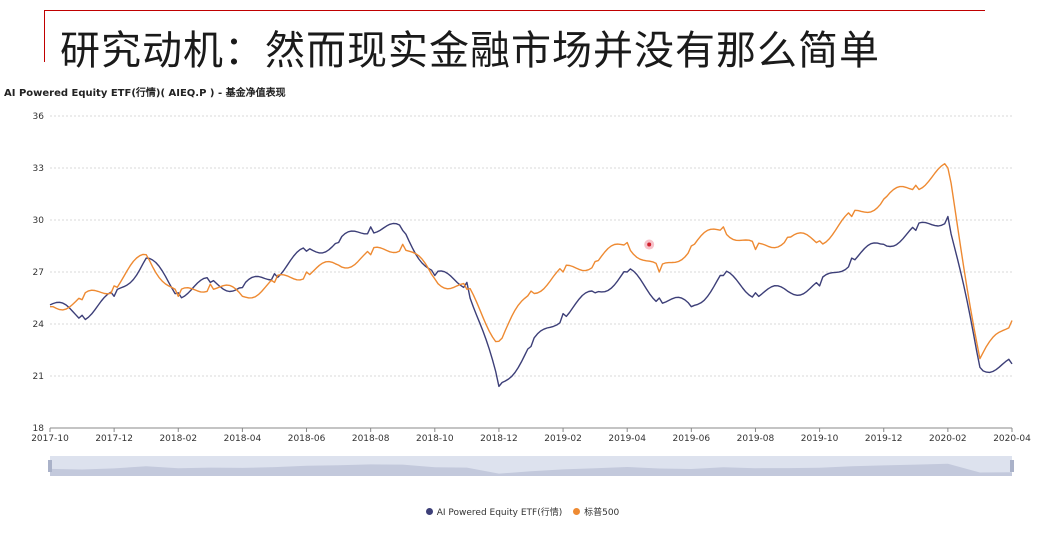 This screenshot has height=544, width=1045. What do you see at coordinates (243, 439) in the screenshot?
I see `x-tick-label: 2018-04` at bounding box center [243, 439].